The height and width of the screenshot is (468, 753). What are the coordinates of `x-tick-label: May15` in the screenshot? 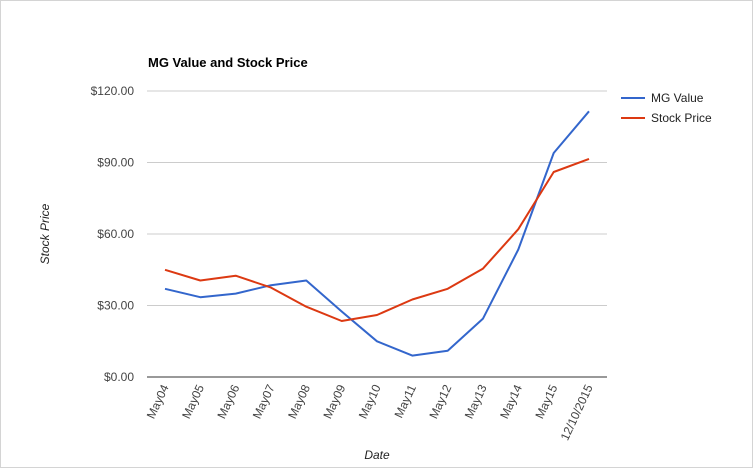 It's located at (546, 401).